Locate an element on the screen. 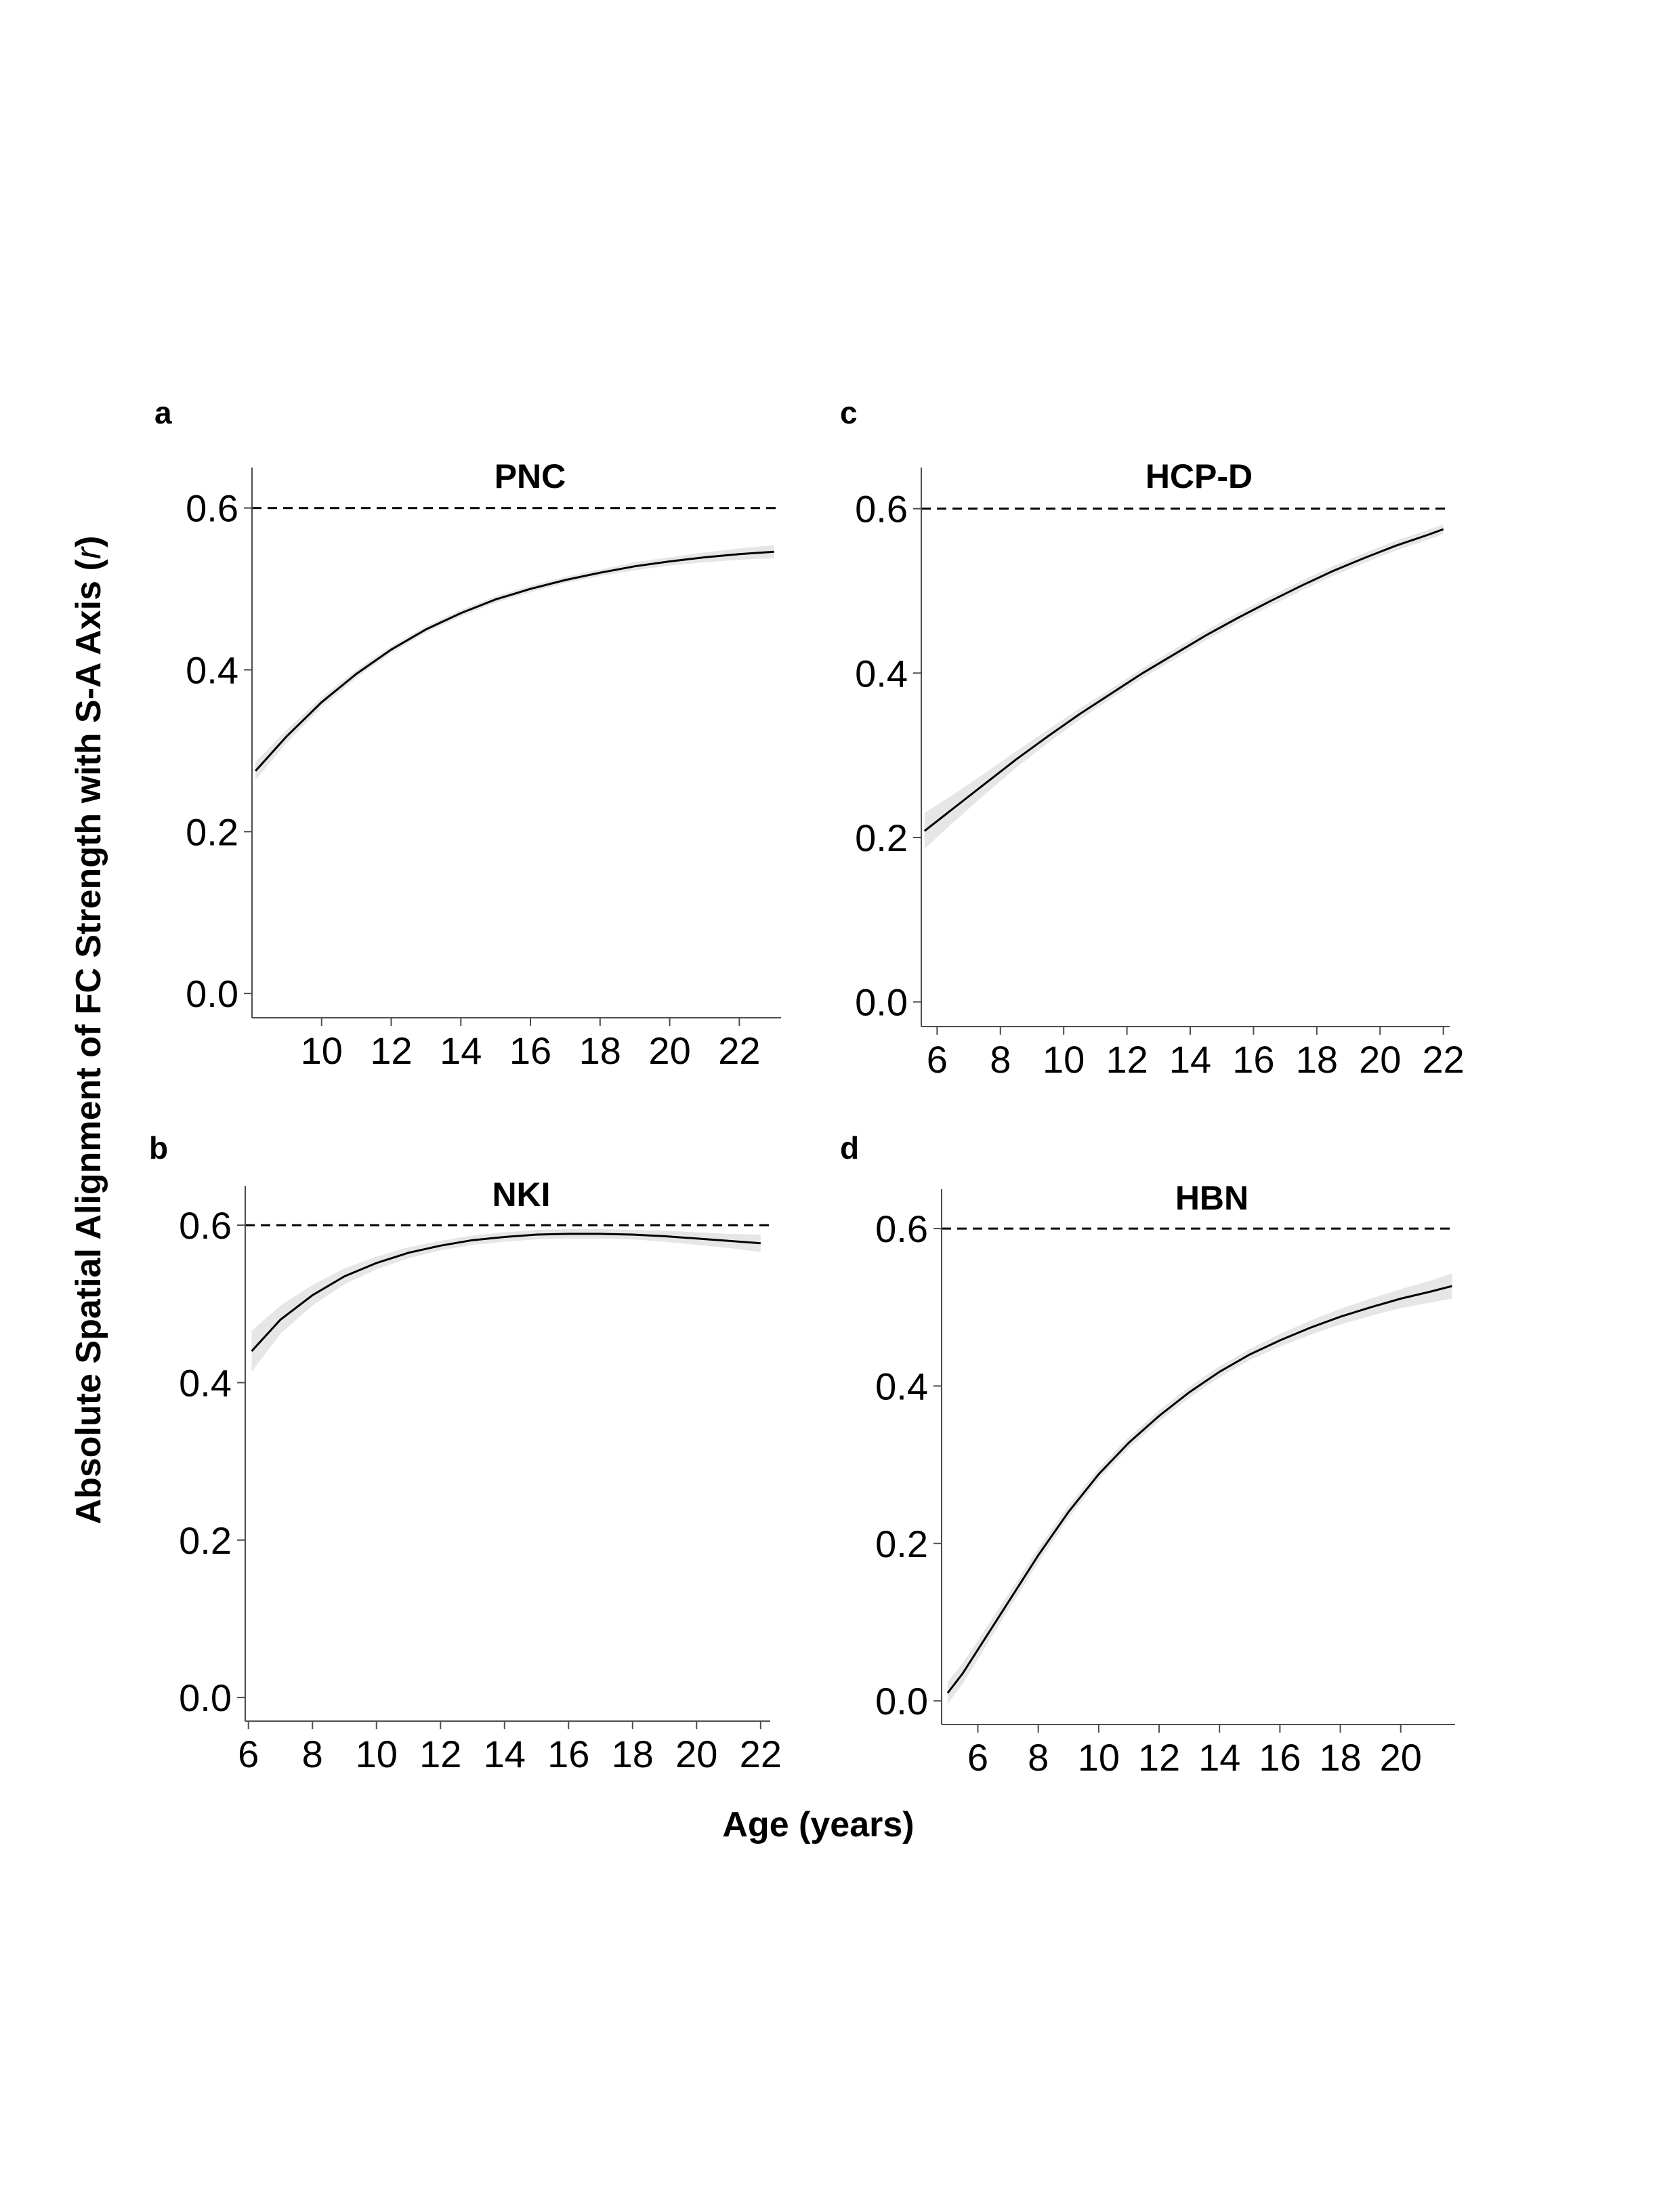 This screenshot has height=2209, width=1680. panel-letter: d is located at coordinates (849, 1147).